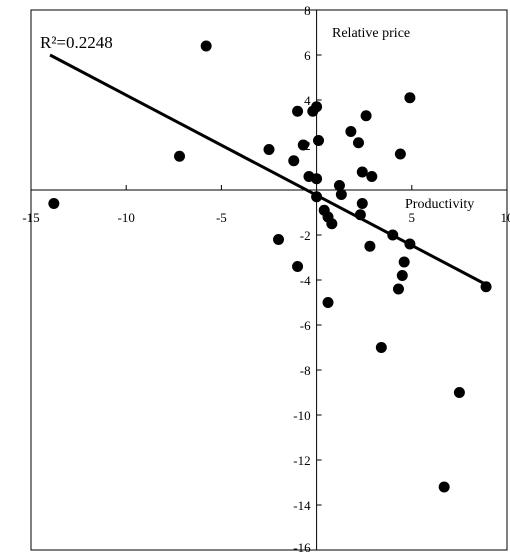 This screenshot has height=554, width=510. I want to click on y-tick-label: -8, so click(305, 370).